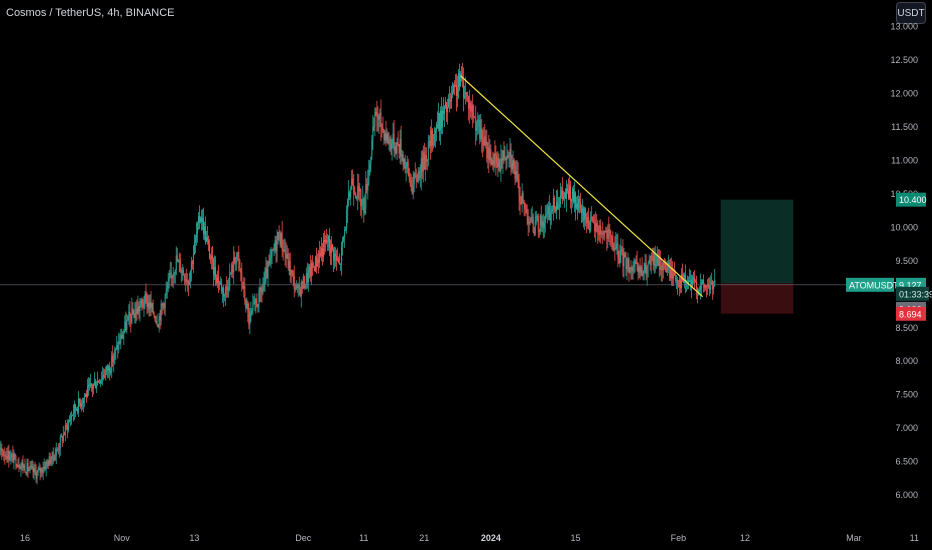  What do you see at coordinates (911, 13) in the screenshot?
I see `currency-button: USDT` at bounding box center [911, 13].